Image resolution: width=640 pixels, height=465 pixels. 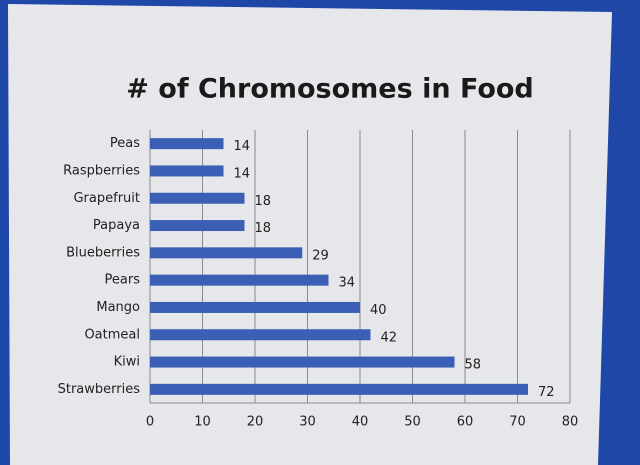 I want to click on y-tick-label: Pears, so click(x=123, y=280).